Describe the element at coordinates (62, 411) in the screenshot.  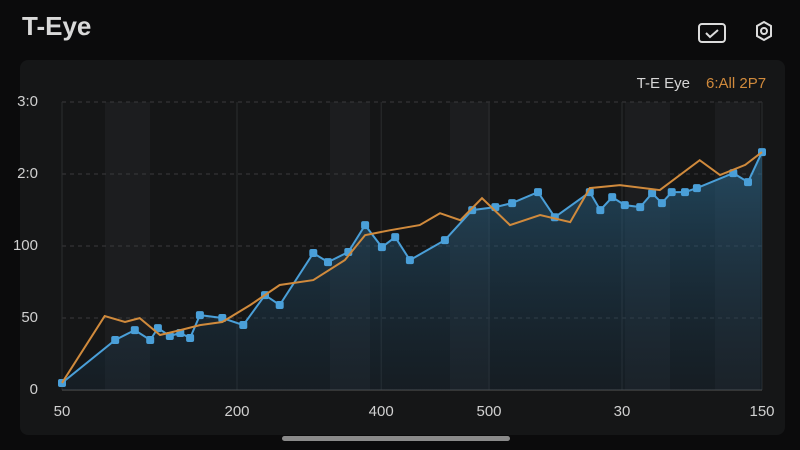
I see `x-tick-label: 50` at that location.